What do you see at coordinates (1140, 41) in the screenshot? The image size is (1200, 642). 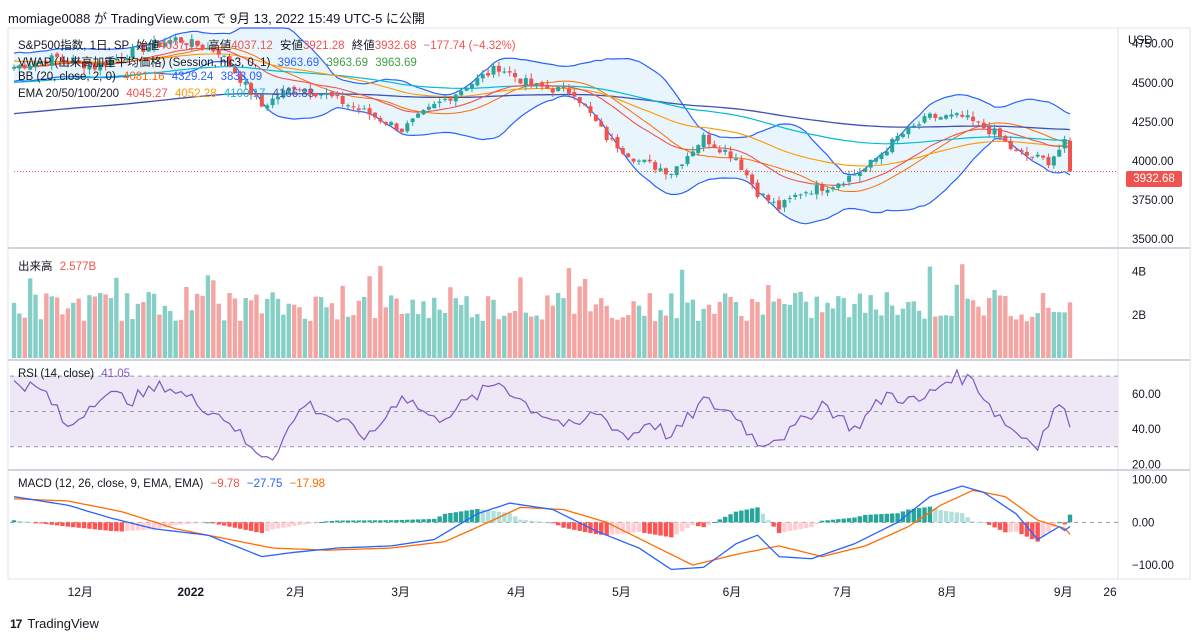 I see `price-axis-unit: USD` at bounding box center [1140, 41].